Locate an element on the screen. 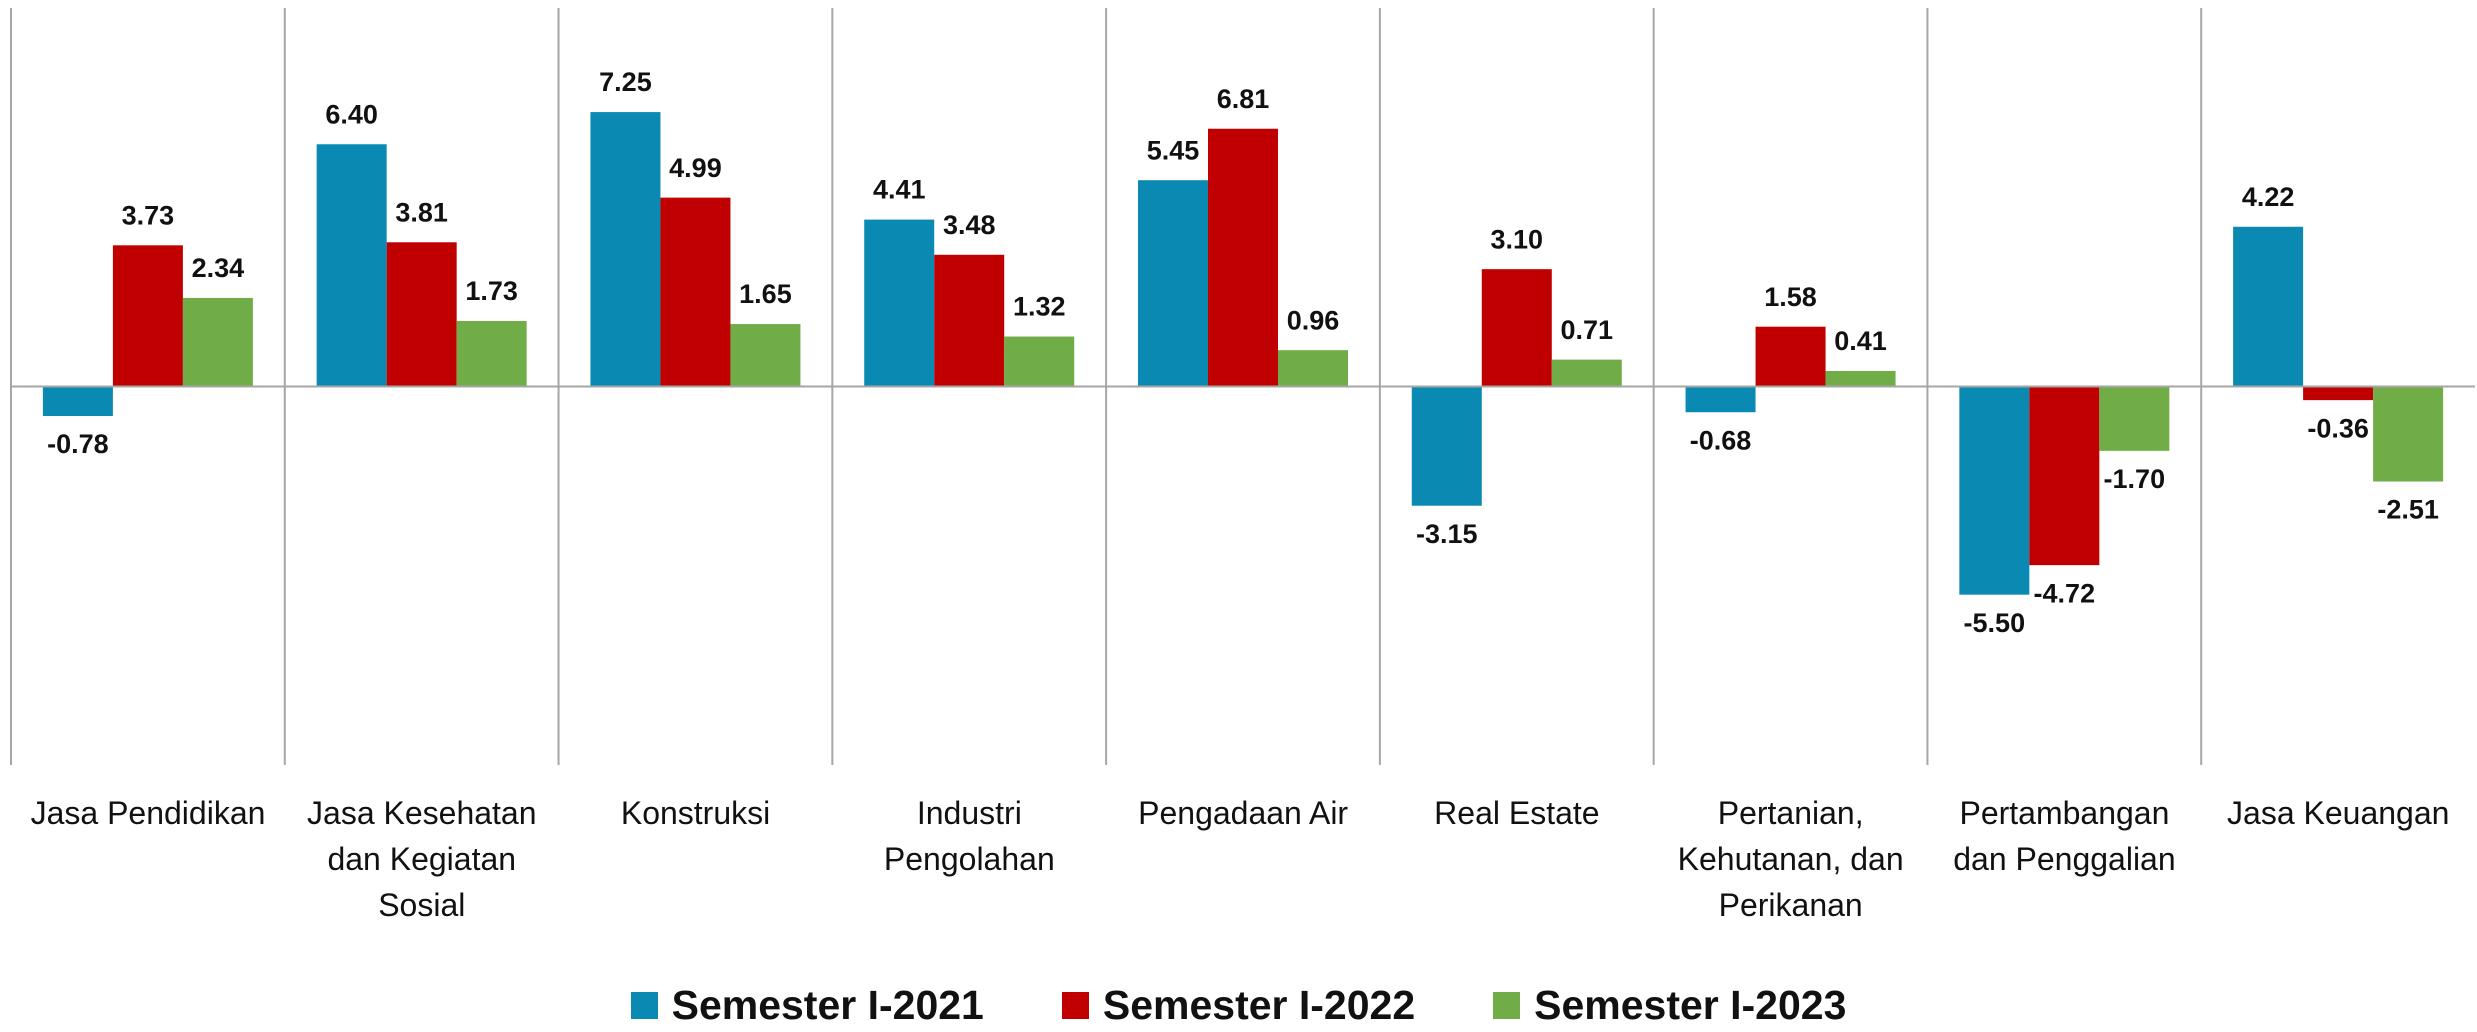 The height and width of the screenshot is (1032, 2477). value-label: 0.96 is located at coordinates (1313, 320).